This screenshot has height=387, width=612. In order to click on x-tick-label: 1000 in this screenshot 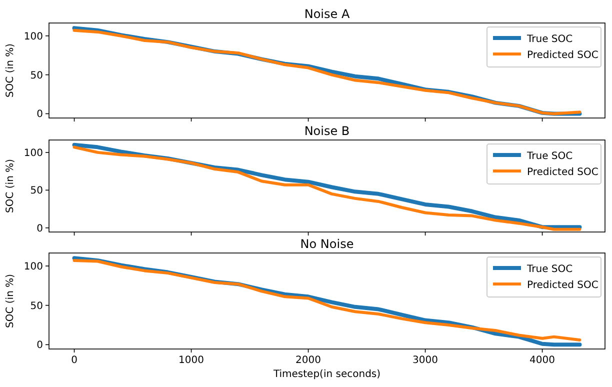, I will do `click(191, 360)`.